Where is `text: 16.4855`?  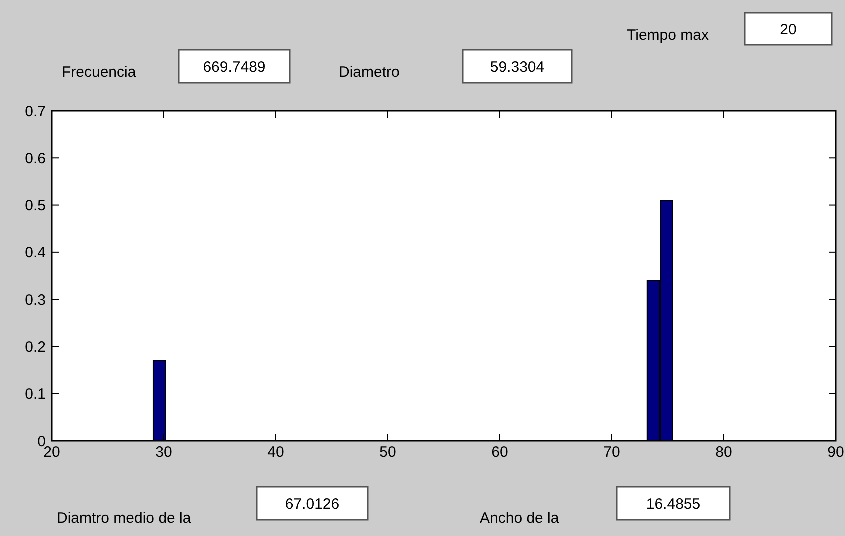 text: 16.4855 is located at coordinates (673, 504).